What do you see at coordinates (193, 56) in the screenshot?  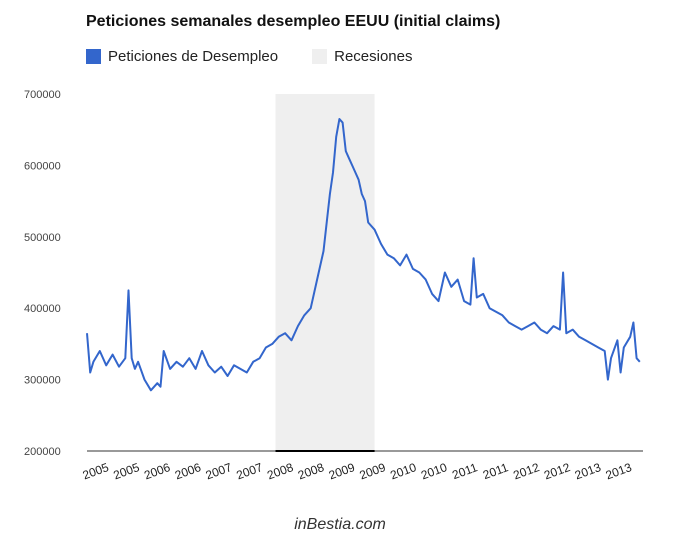 I see `legend-label-series: Peticiones de Desempleo` at bounding box center [193, 56].